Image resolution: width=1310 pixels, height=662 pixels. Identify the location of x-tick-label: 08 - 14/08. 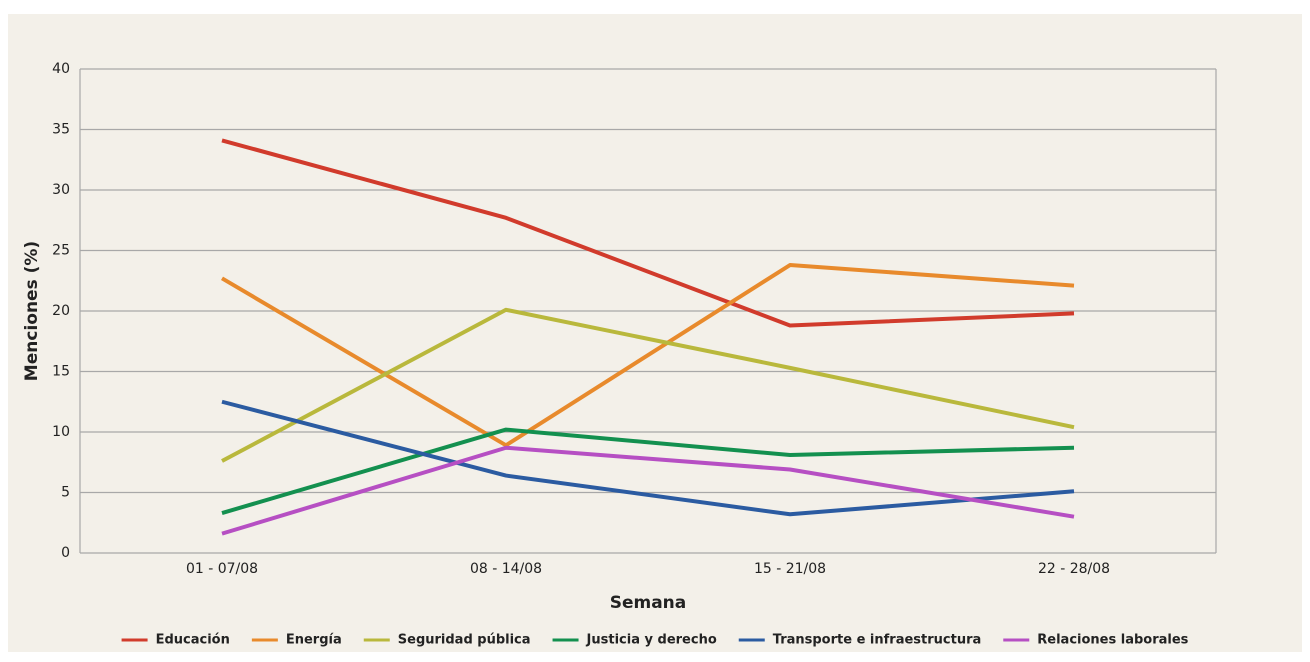
(506, 569).